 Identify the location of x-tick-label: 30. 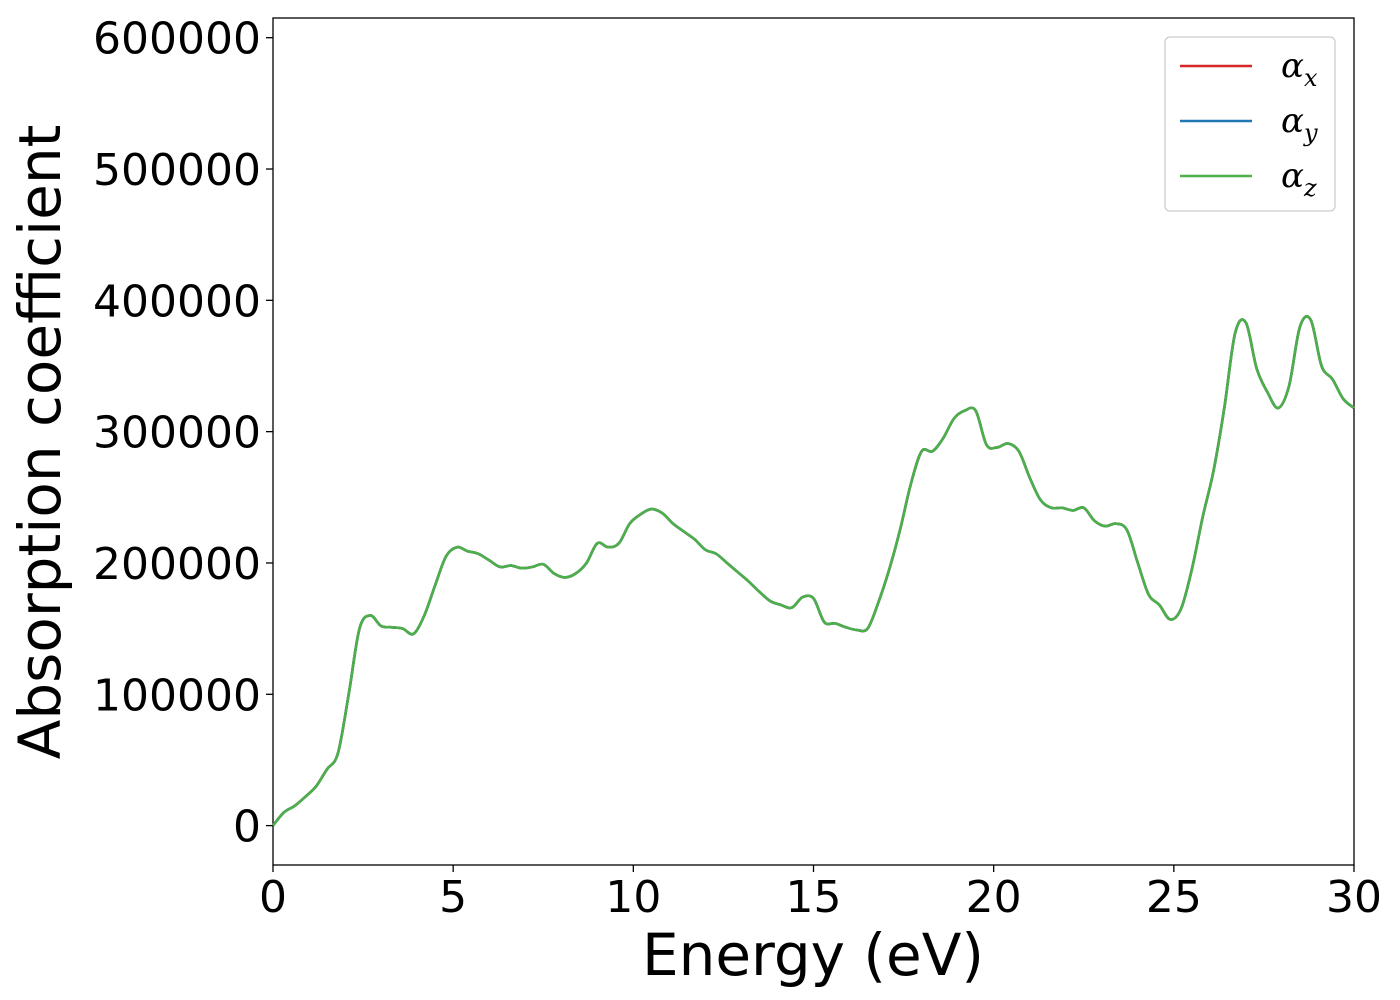
(1354, 897).